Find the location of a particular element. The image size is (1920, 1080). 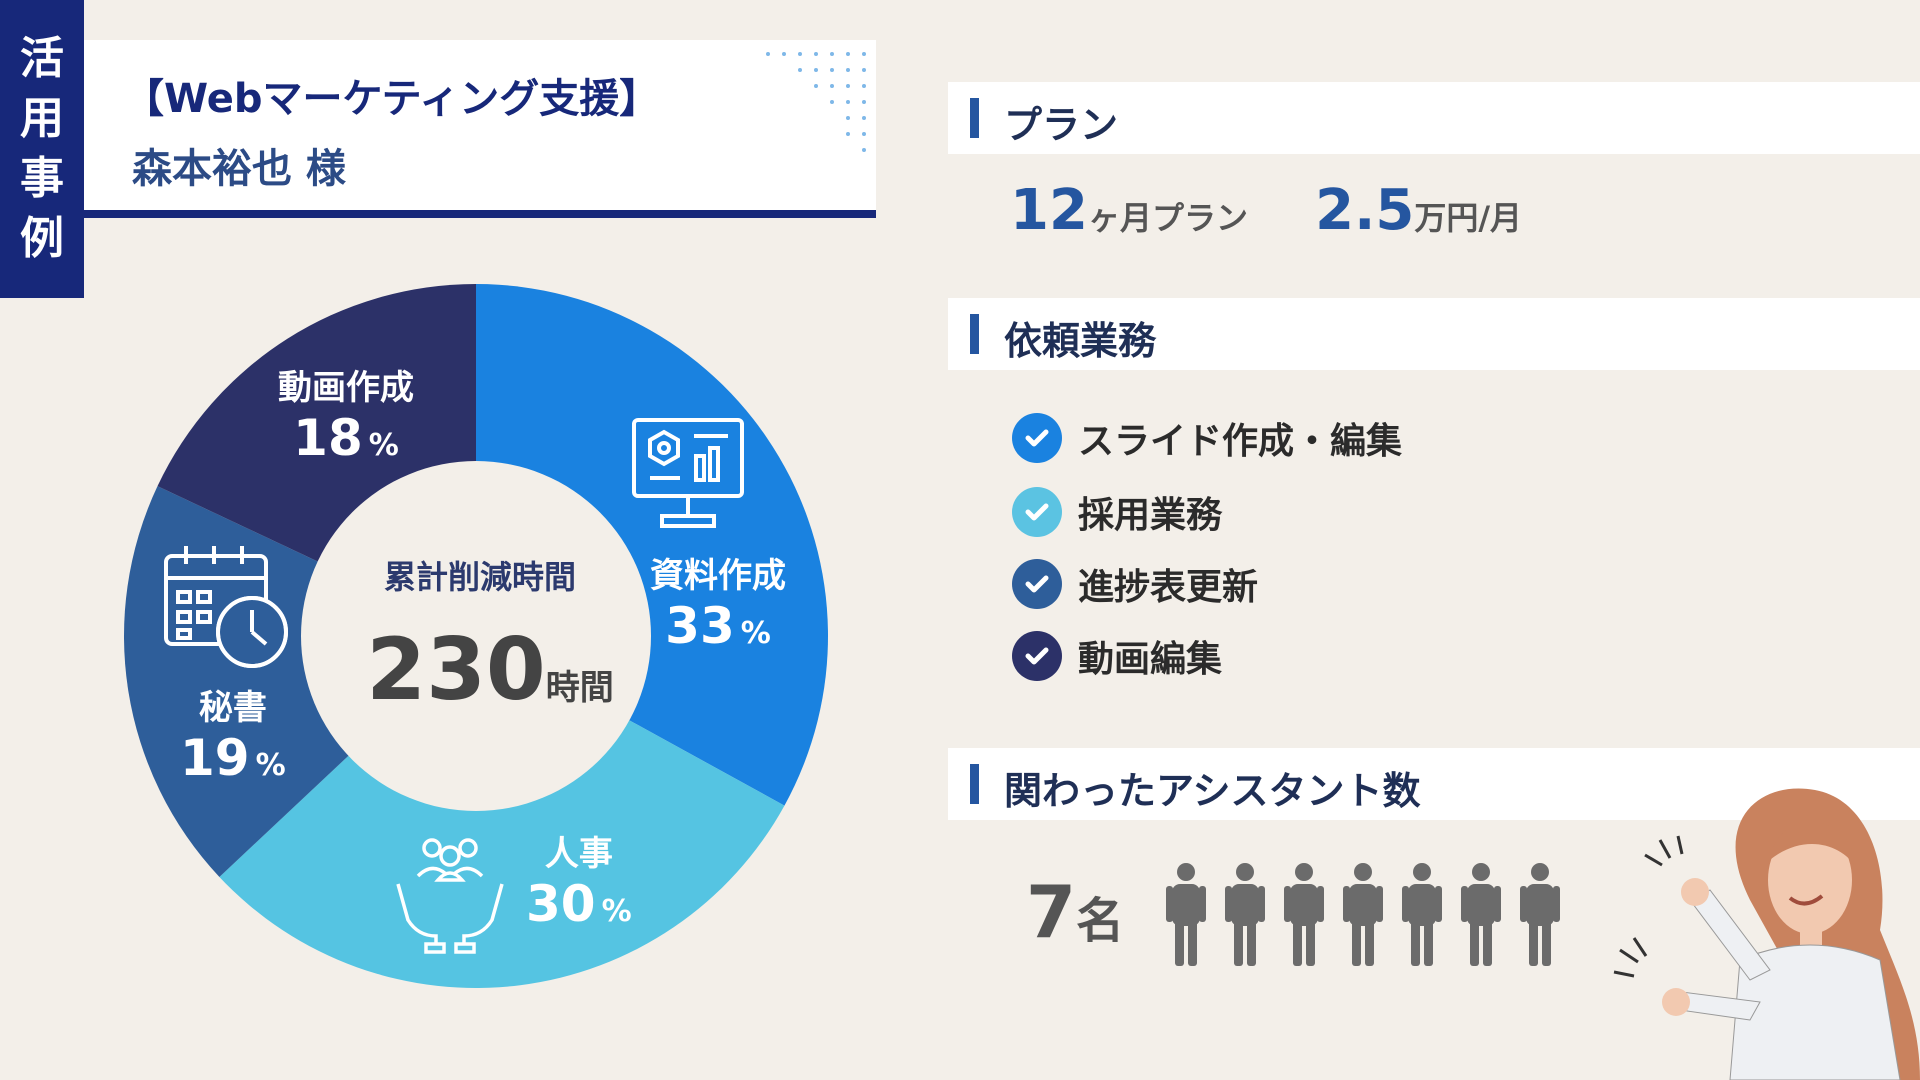

assistants-heading: 関わったアシスタント数 is located at coordinates (1212, 791).